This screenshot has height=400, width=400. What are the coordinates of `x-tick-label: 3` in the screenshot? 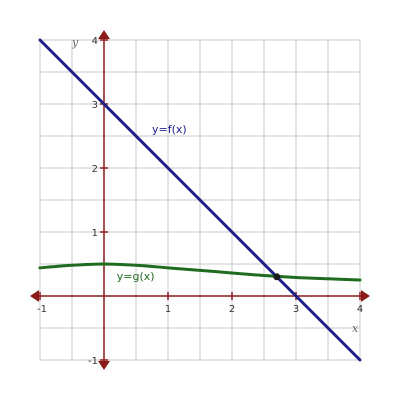 It's located at (296, 309).